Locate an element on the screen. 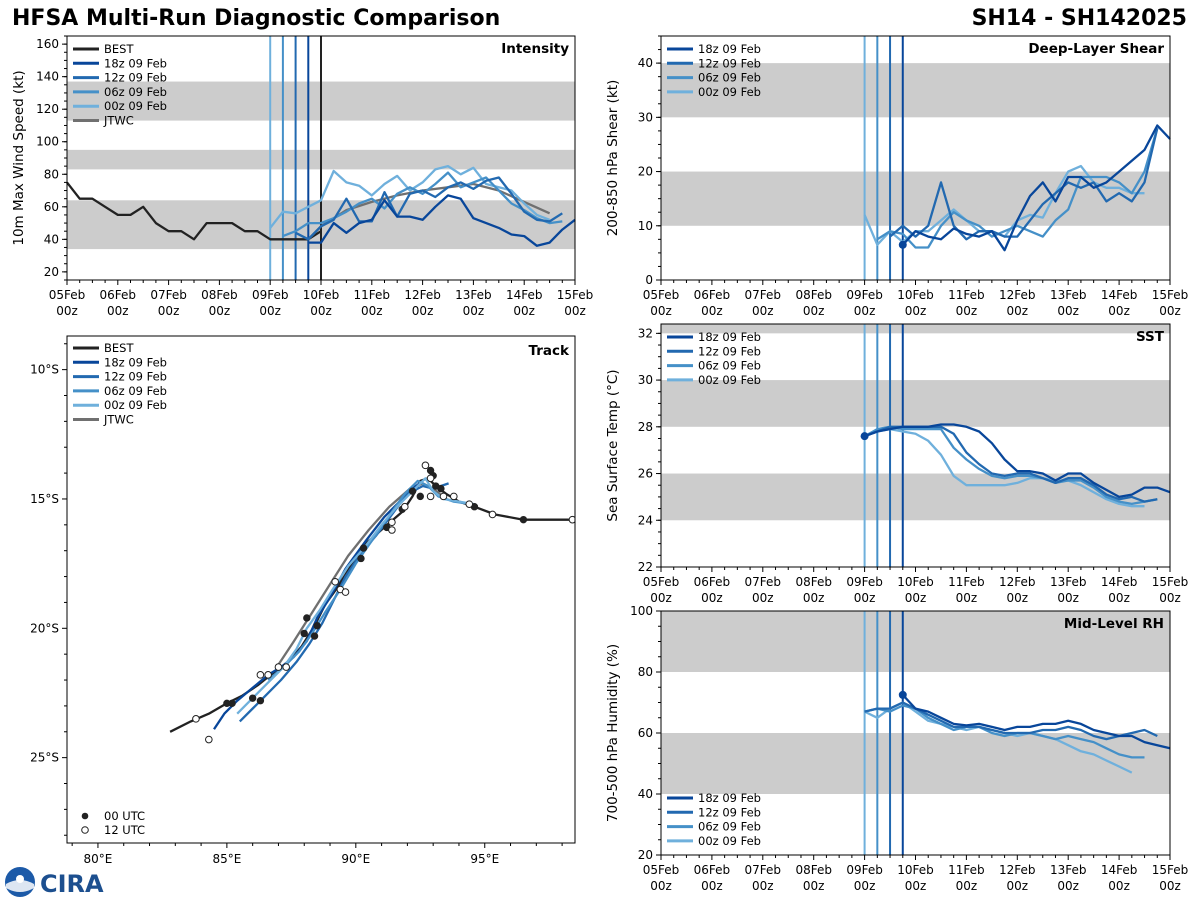 This screenshot has width=1200, height=900. figure-title: HFSA Multi-Run Diagnostic Comparison is located at coordinates (256, 18).